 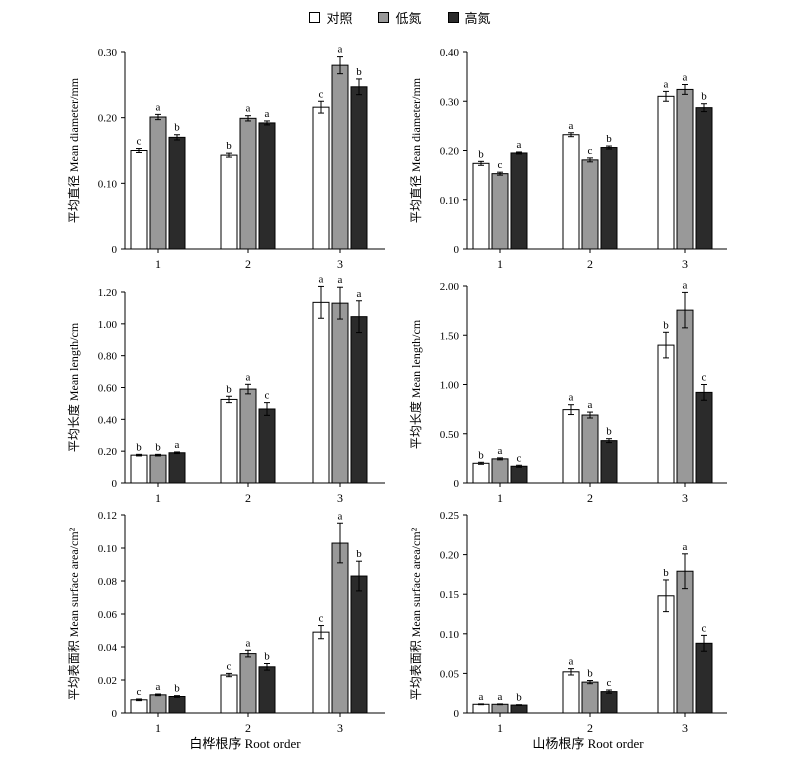 What do you see at coordinates (704, 628) in the screenshot?
I see `right-bottom-significance-letter: c` at bounding box center [704, 628].